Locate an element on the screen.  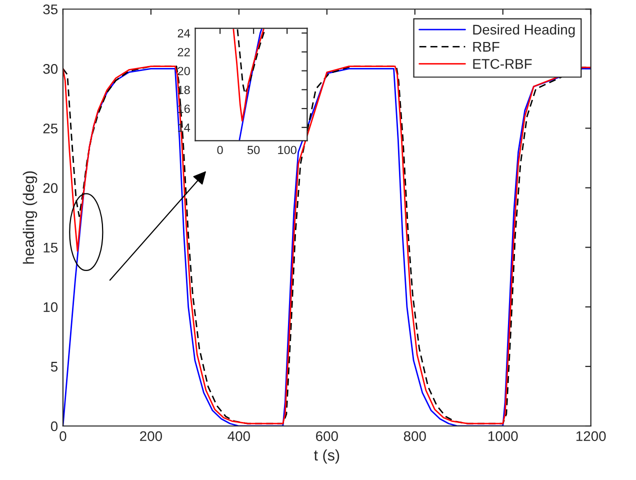
x-tick-label: 400 is located at coordinates (239, 436).